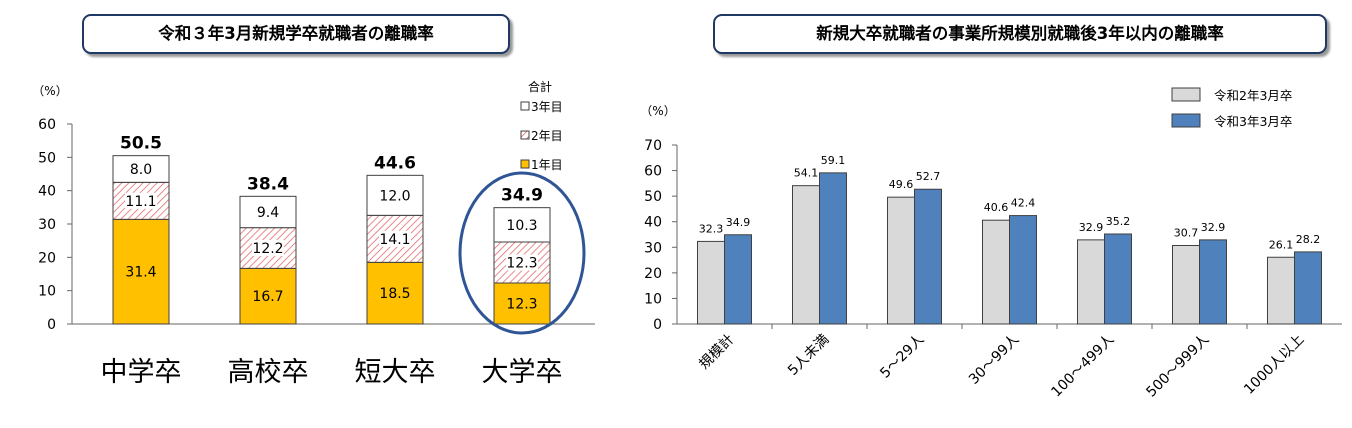 The height and width of the screenshot is (428, 1352). I want to click on x-category-label: 規模計, so click(716, 352).